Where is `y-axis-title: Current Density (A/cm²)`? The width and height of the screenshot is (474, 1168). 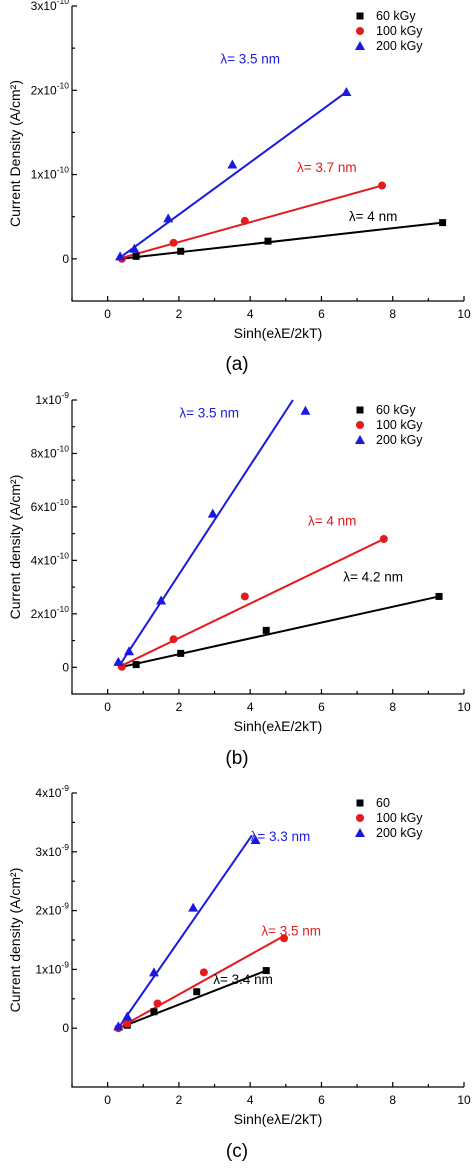 y-axis-title: Current Density (A/cm²) is located at coordinates (15, 153).